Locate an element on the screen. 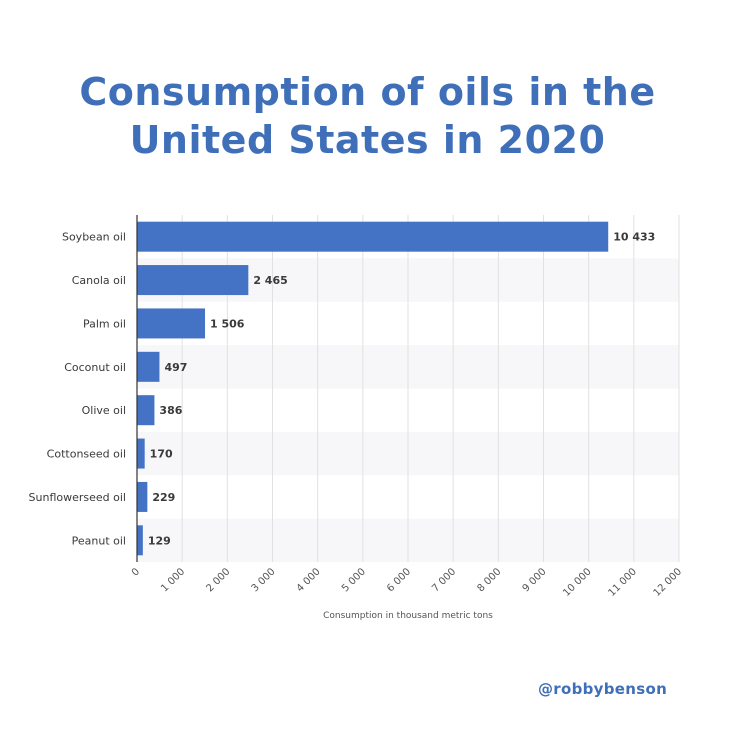  x-tick-label: 2 000 is located at coordinates (218, 580).